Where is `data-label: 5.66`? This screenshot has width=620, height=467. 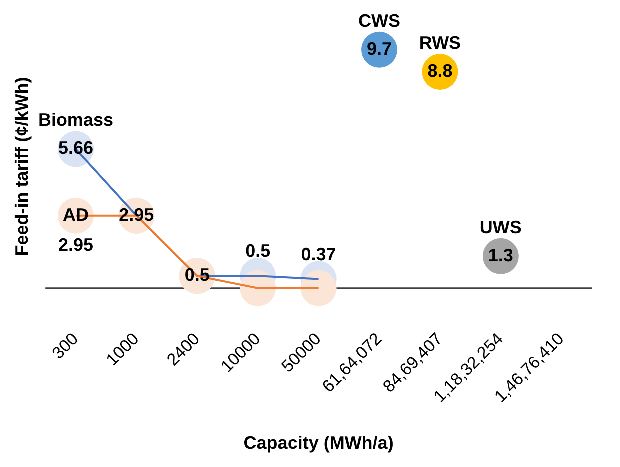 data-label: 5.66 is located at coordinates (76, 148).